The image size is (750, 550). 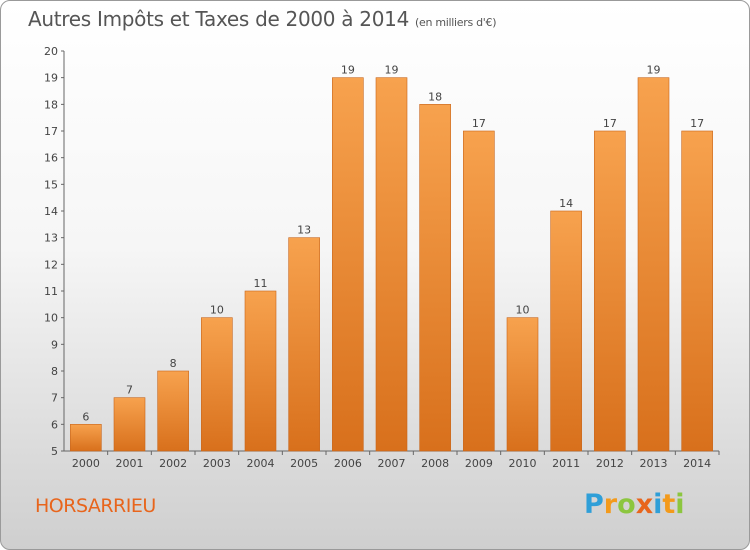 What do you see at coordinates (697, 463) in the screenshot?
I see `x-tick-label: 2014` at bounding box center [697, 463].